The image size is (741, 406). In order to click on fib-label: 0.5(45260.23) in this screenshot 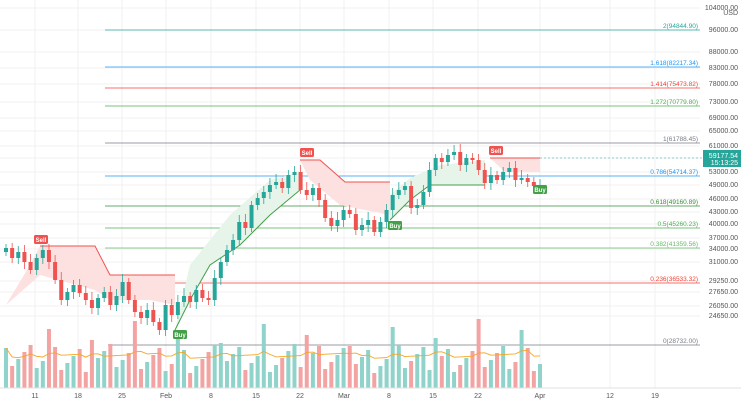, I will do `click(678, 224)`.